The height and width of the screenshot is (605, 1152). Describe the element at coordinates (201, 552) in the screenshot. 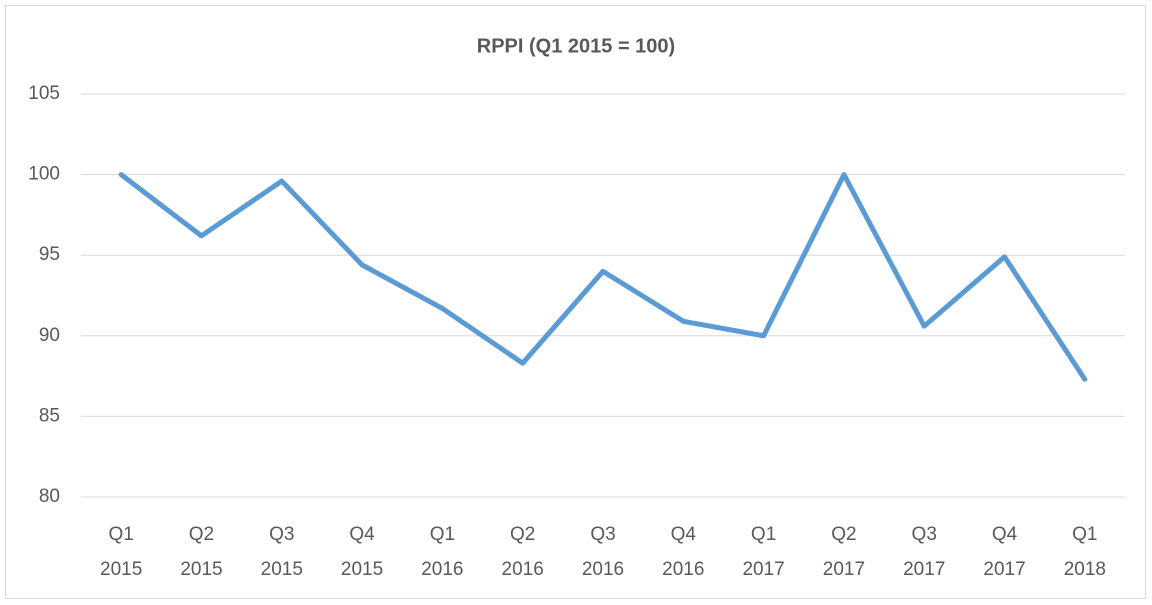

I see `x-tick-label: Q2 2015` at that location.